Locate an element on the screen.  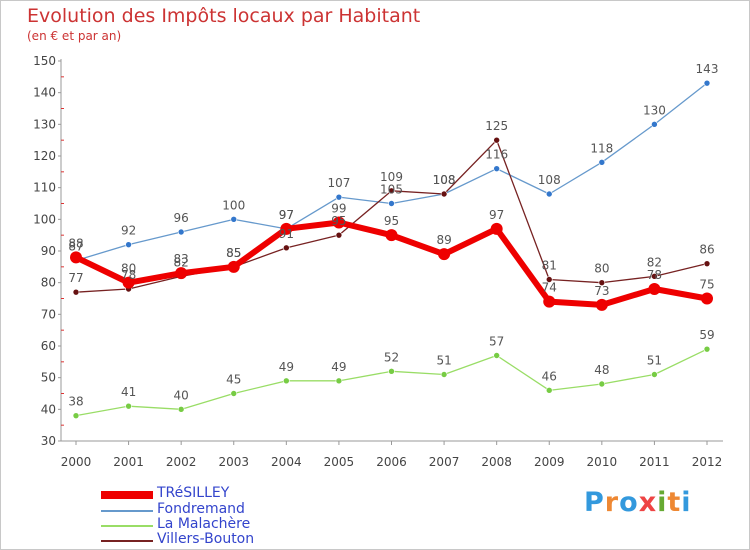
x-tick-label: 2001 is located at coordinates (128, 462).